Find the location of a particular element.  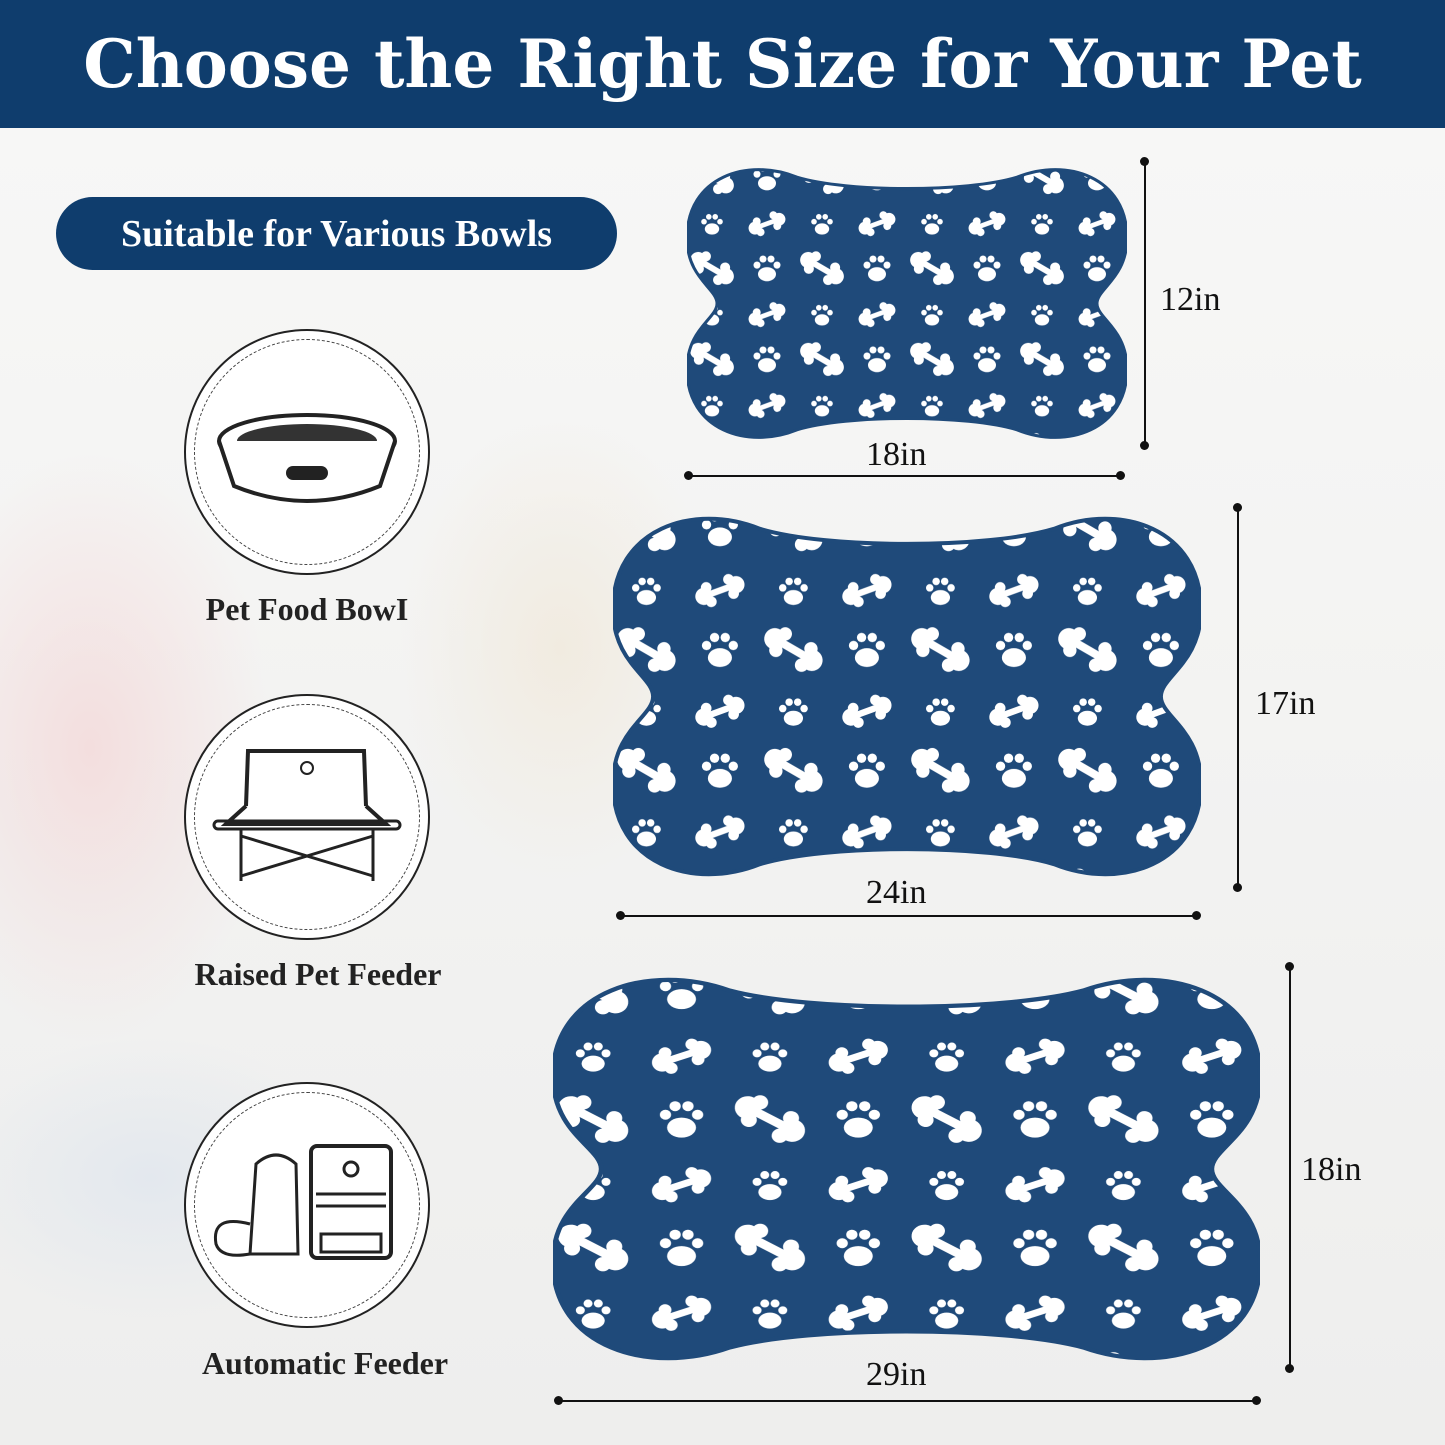

page-title: Choose the Right Size for Your Pet is located at coordinates (722, 64).